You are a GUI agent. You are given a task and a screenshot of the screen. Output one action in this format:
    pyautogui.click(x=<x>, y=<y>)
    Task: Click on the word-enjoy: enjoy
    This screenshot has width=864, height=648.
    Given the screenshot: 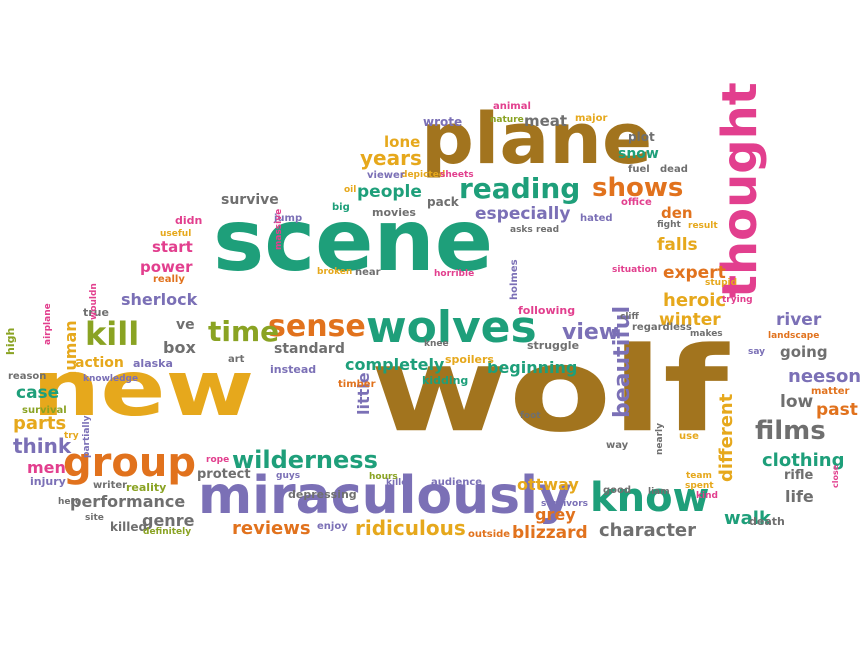 What is the action you would take?
    pyautogui.click(x=332, y=526)
    